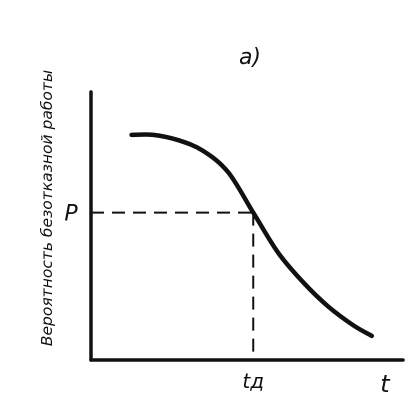 Image resolution: width=420 pixels, height=420 pixels. I want to click on p-tick-label: P, so click(71, 214).